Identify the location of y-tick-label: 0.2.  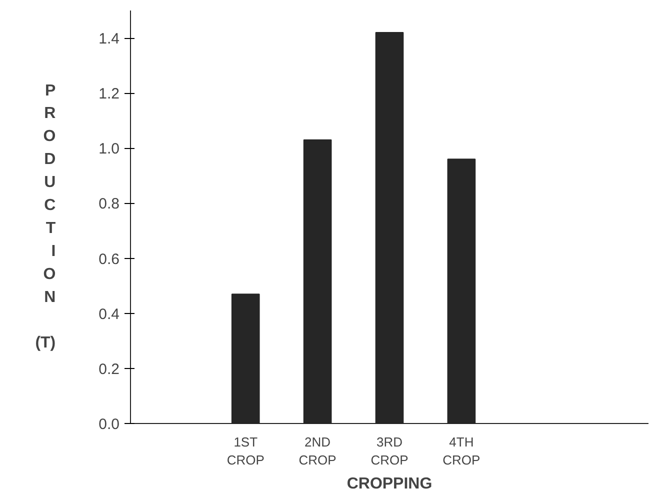
(109, 369).